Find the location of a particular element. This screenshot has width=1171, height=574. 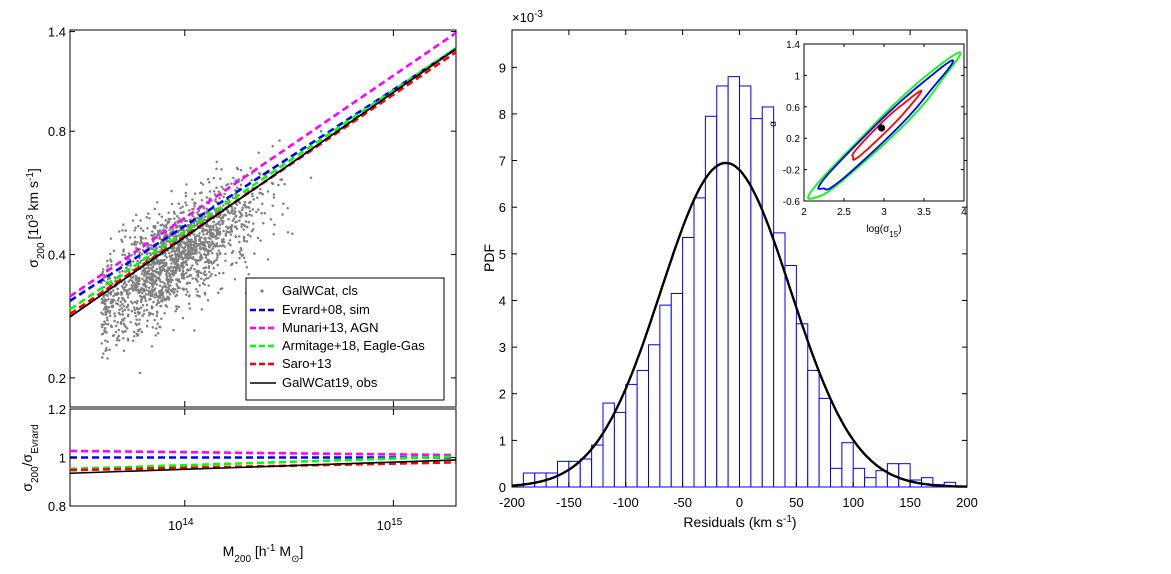

y-tick-label: 6 is located at coordinates (502, 207).